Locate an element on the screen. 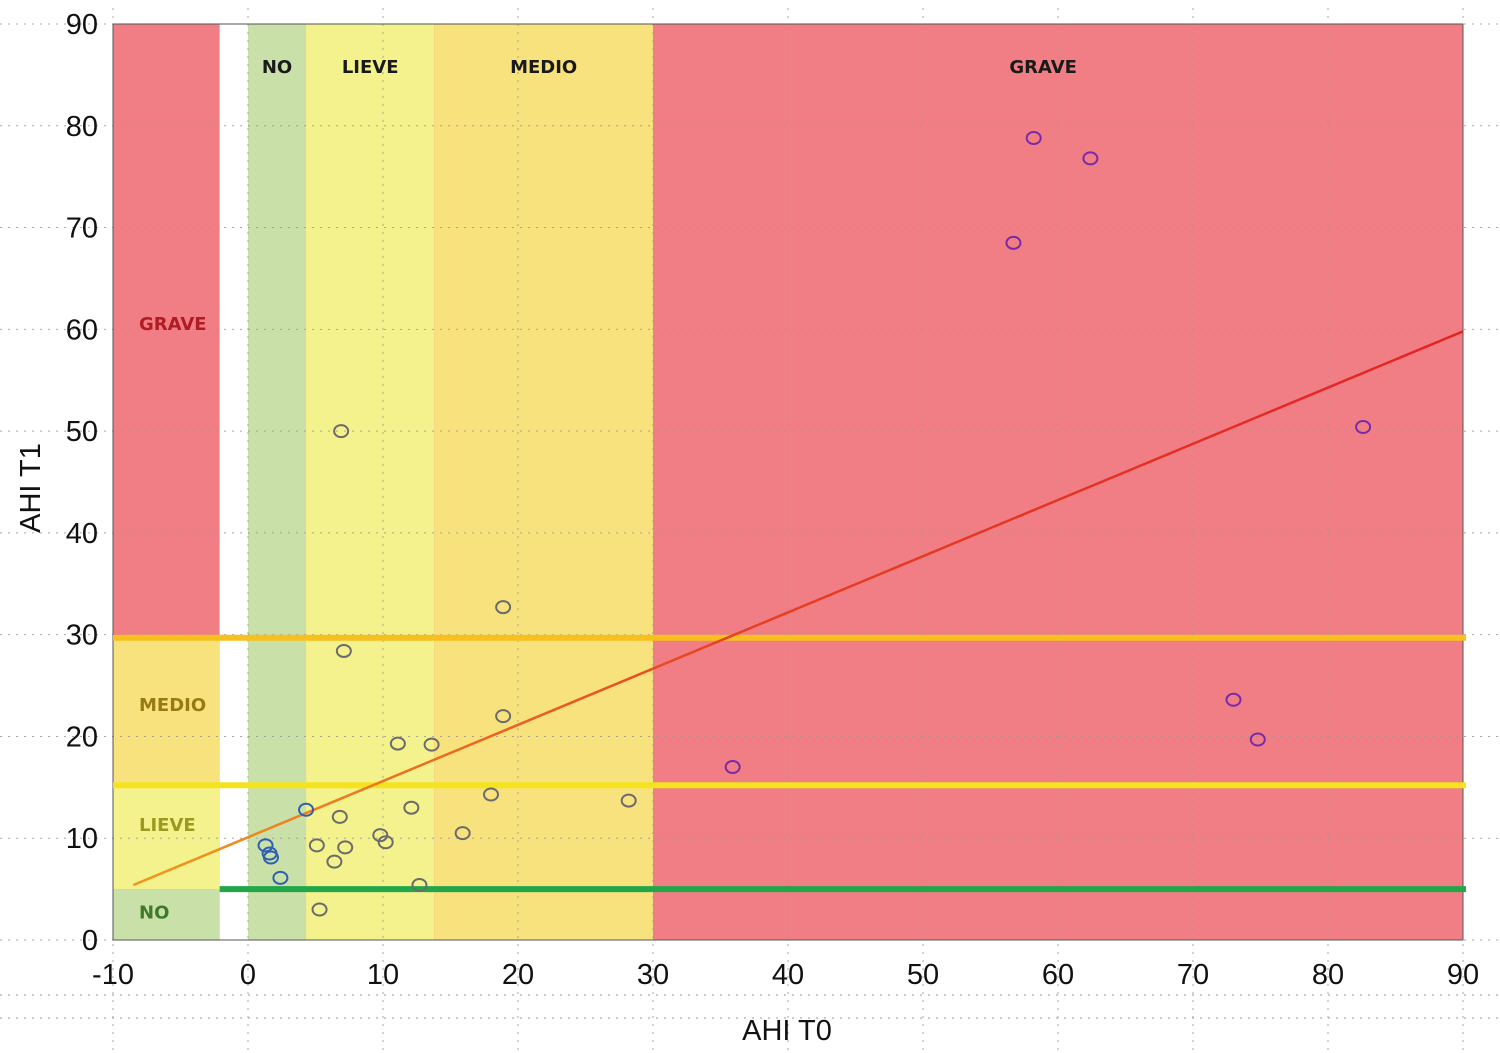  x-tick-60: 60 is located at coordinates (1058, 975).